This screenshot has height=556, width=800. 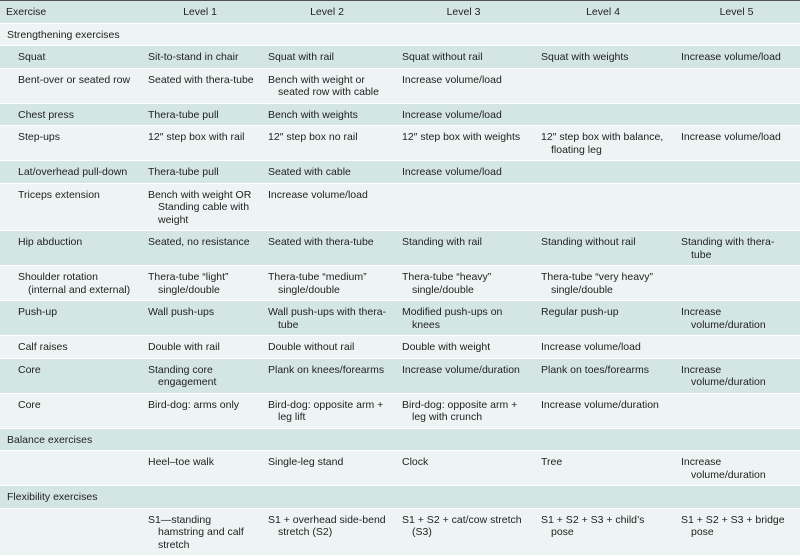 What do you see at coordinates (446, 347) in the screenshot?
I see `level-3-cell: Double with weight` at bounding box center [446, 347].